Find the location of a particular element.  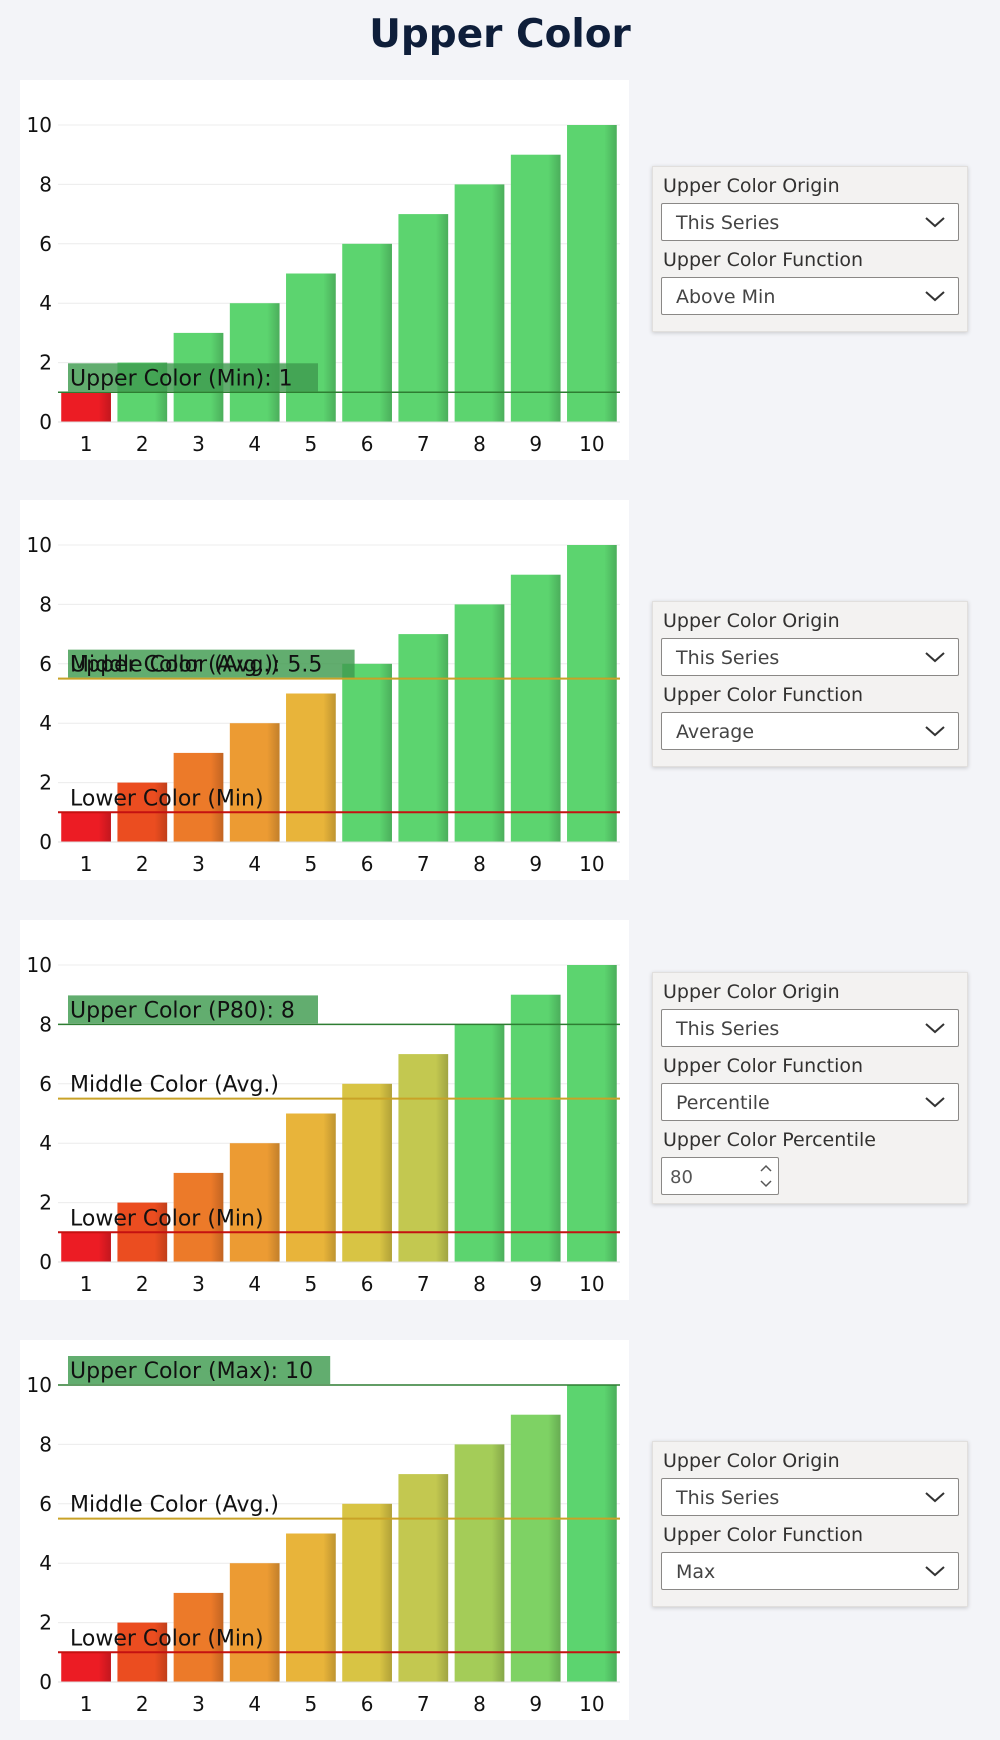

upper-color-label: Upper Color (Max): 10 is located at coordinates (191, 1371).